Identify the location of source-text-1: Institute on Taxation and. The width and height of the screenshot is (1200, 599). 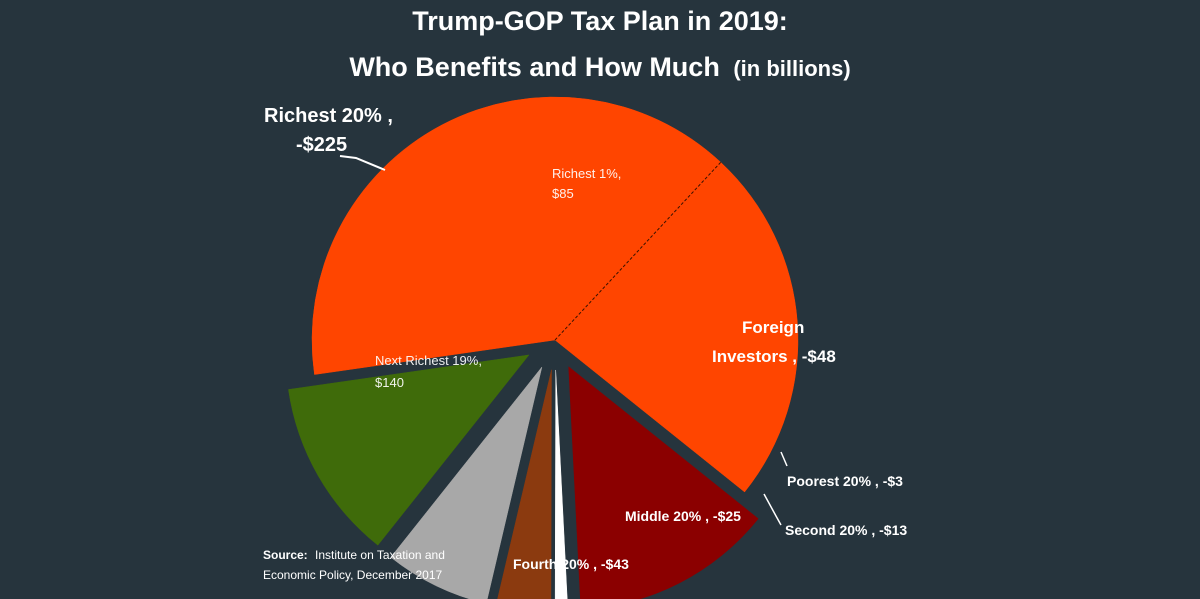
(380, 555).